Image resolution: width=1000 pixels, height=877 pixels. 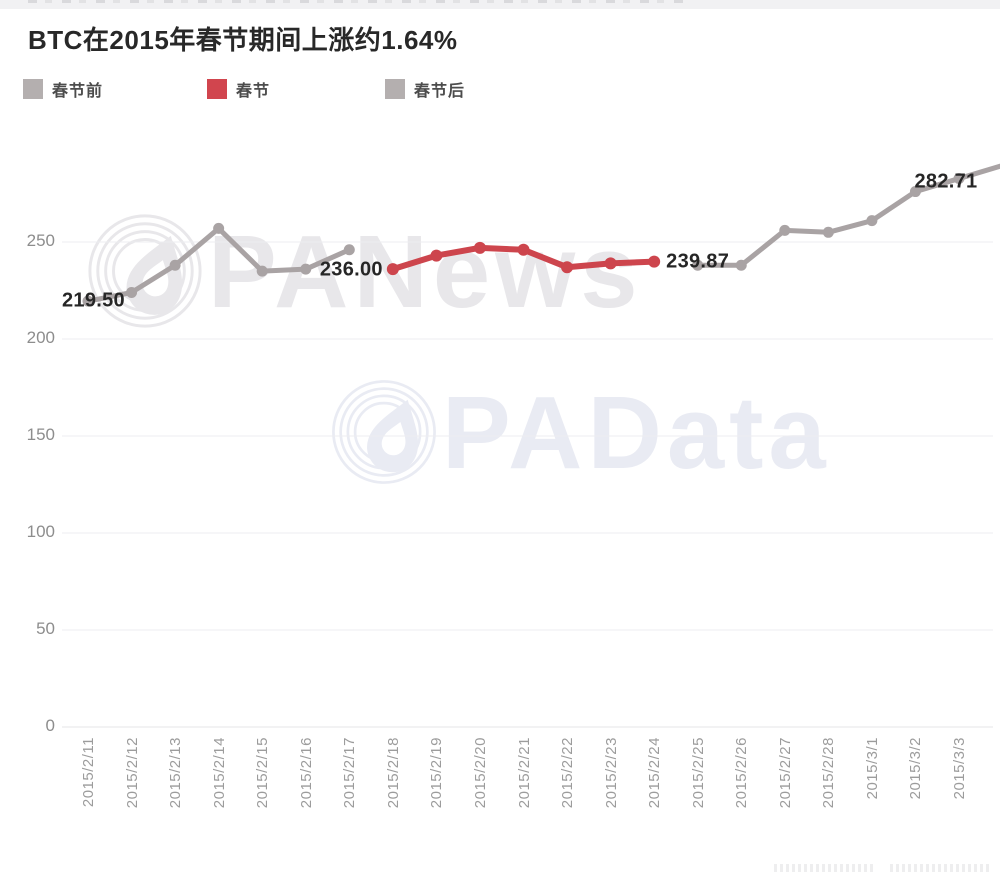 I want to click on legend: 春节前 春节 春节后, so click(x=500, y=89).